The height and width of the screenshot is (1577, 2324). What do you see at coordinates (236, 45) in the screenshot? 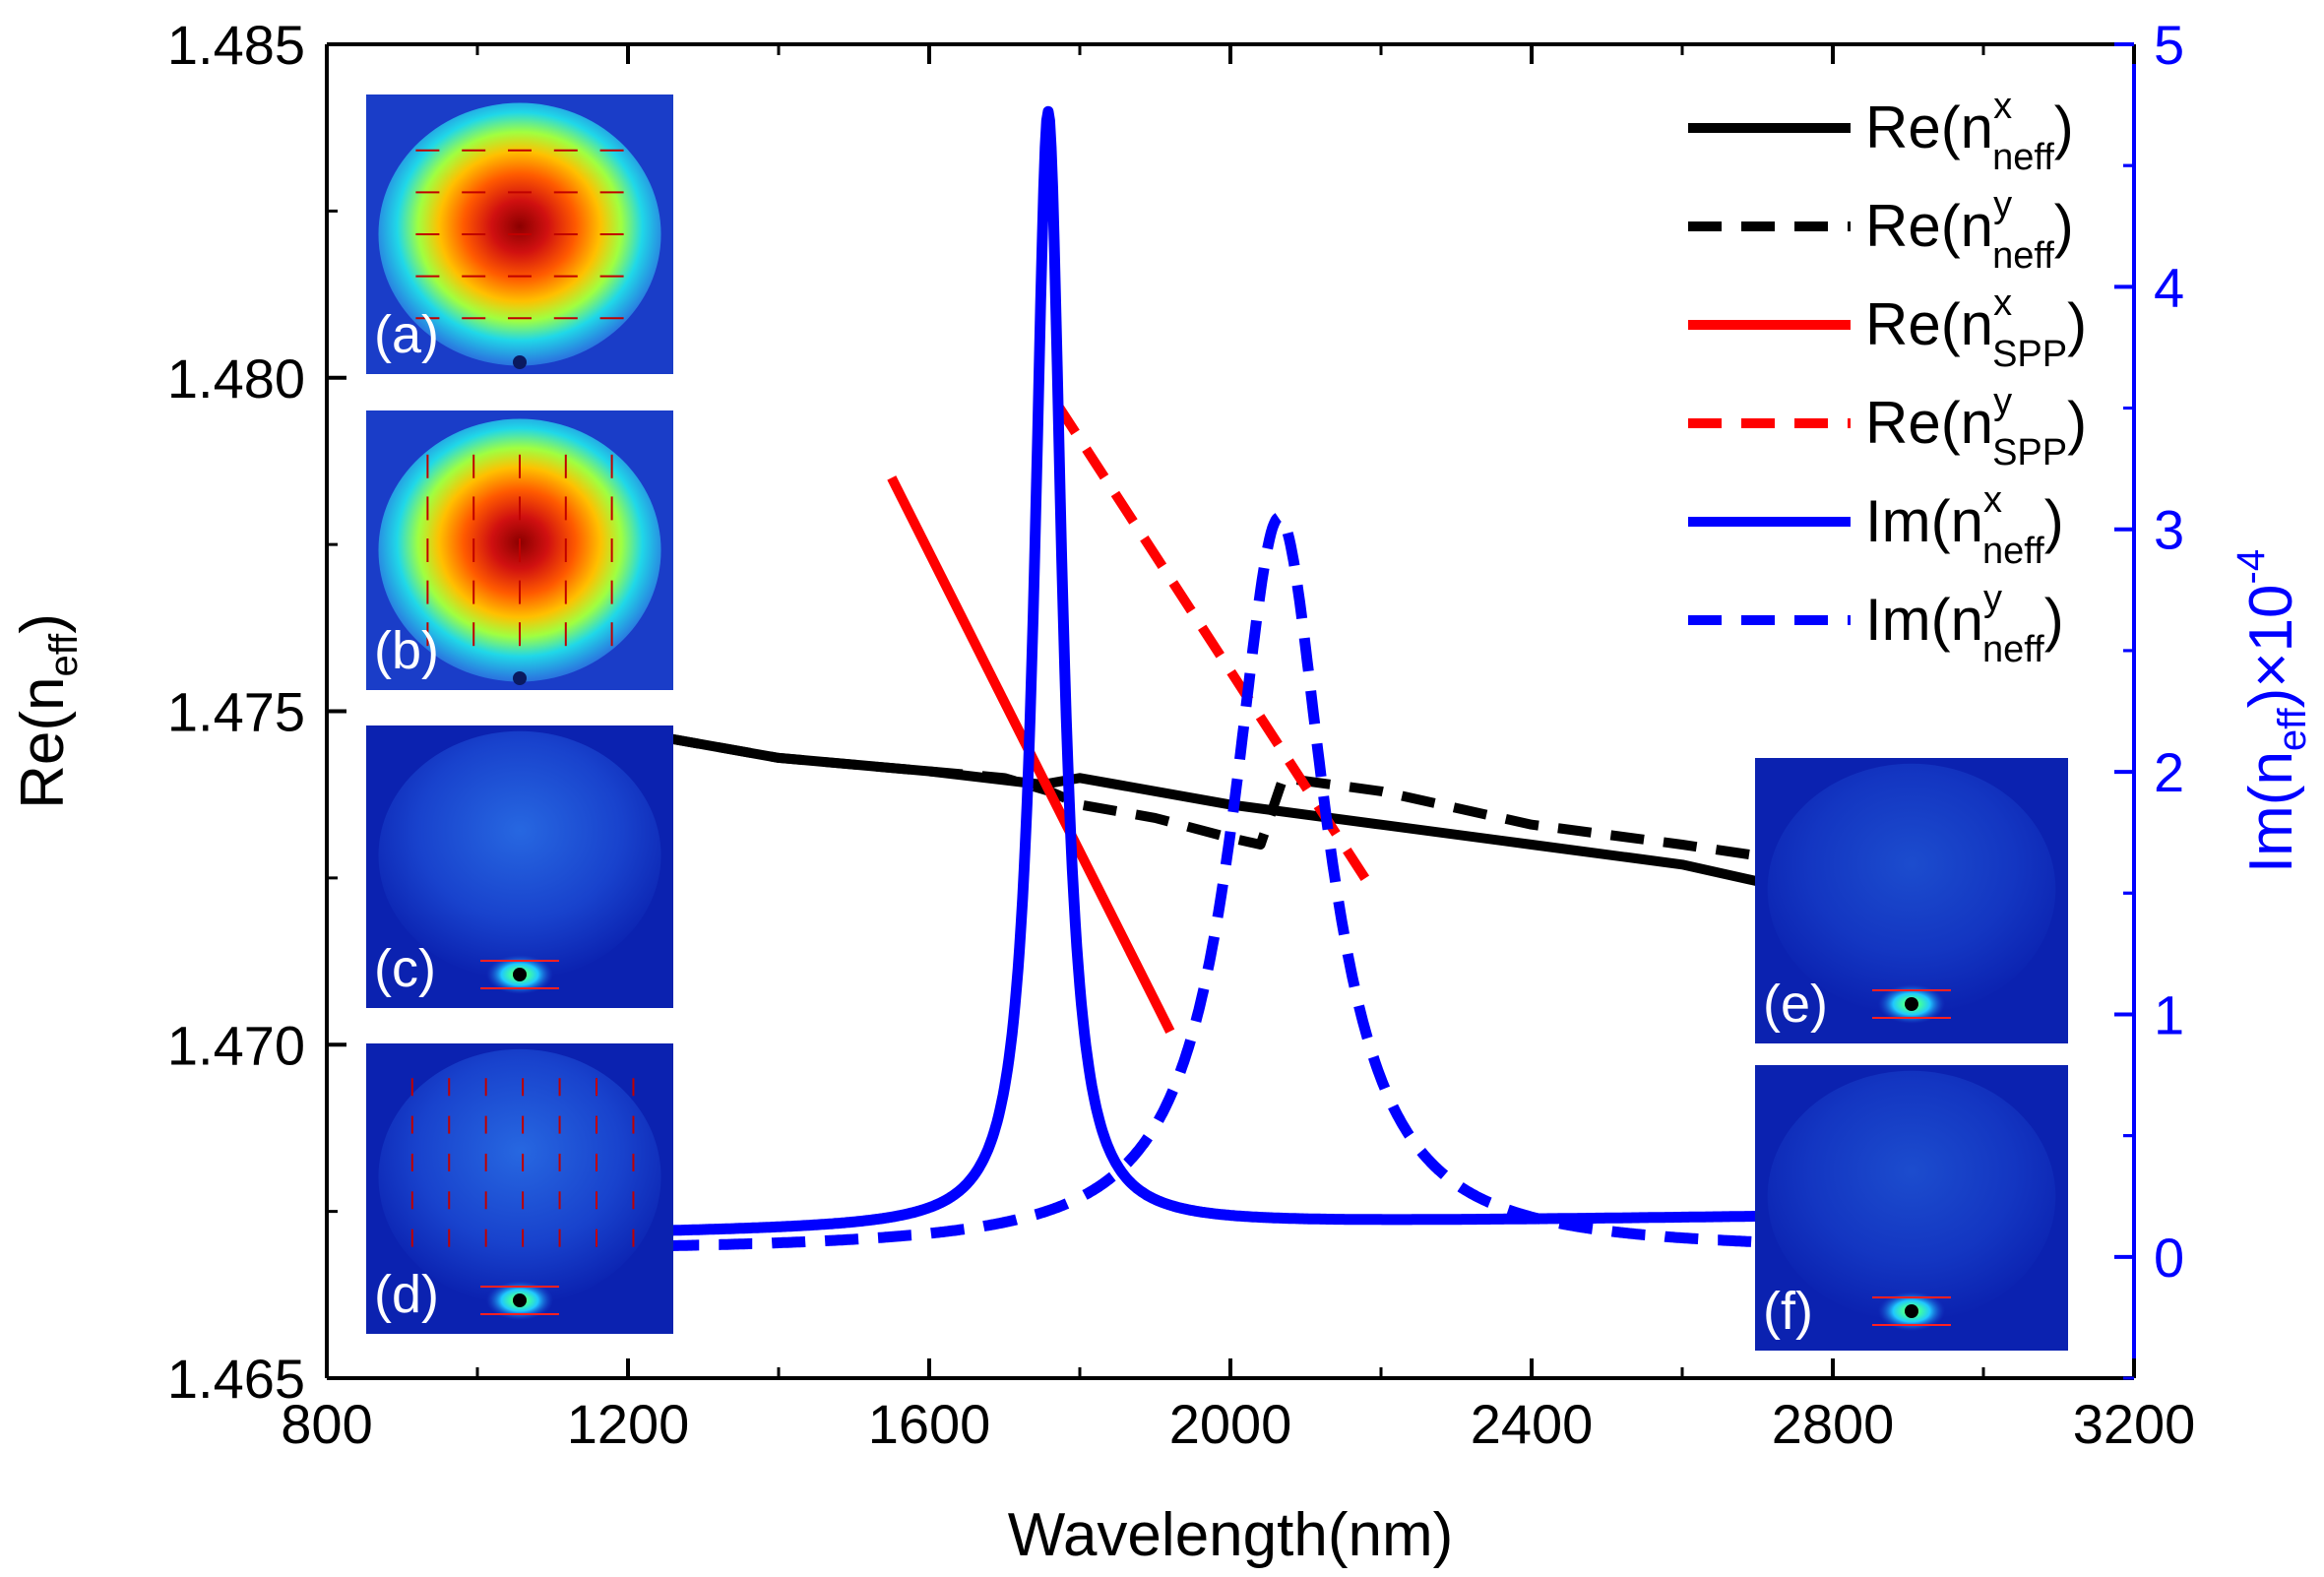
I see `y-left-tick-label: 1.485` at bounding box center [236, 45].